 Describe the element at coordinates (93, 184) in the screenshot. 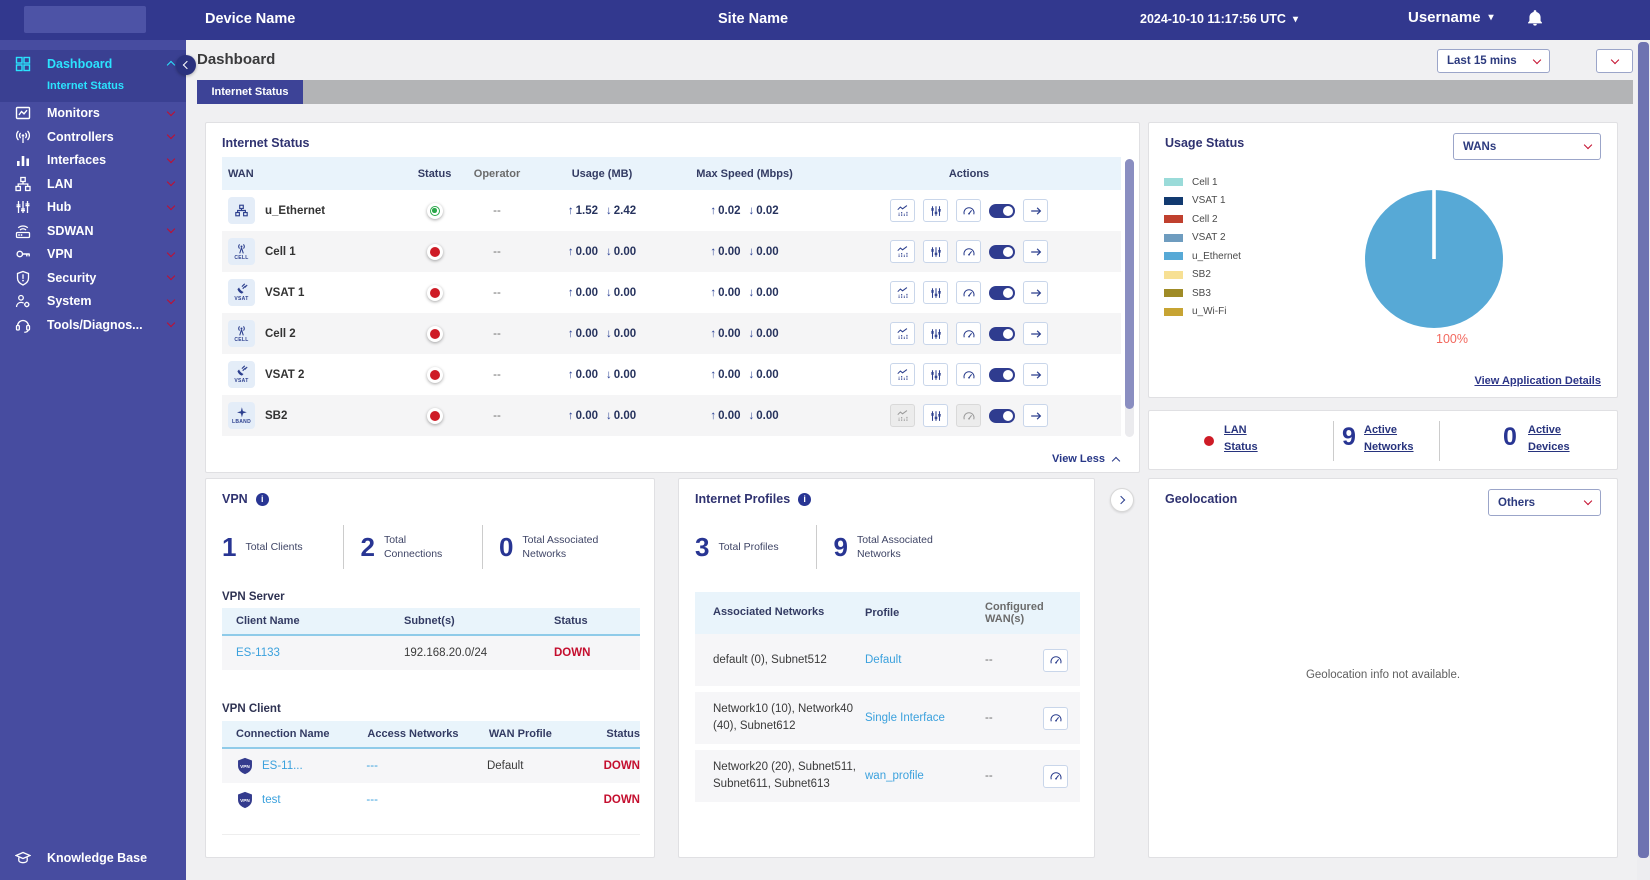

I see `sidebar-item-lan: LAN` at that location.